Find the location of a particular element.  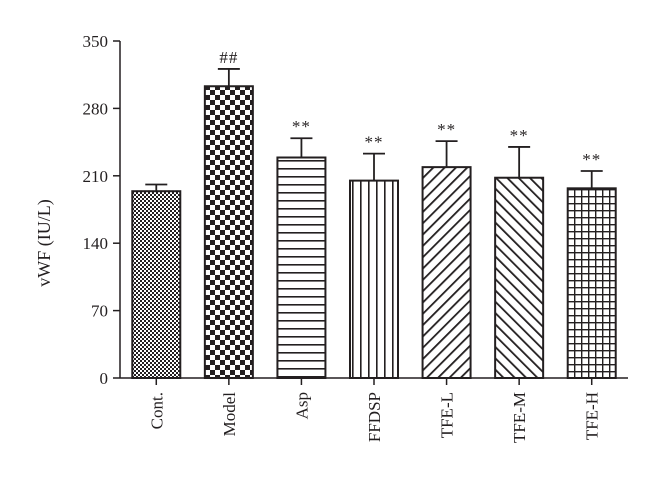

y-axis-label: vWF (IU/L) is located at coordinates (44, 242).